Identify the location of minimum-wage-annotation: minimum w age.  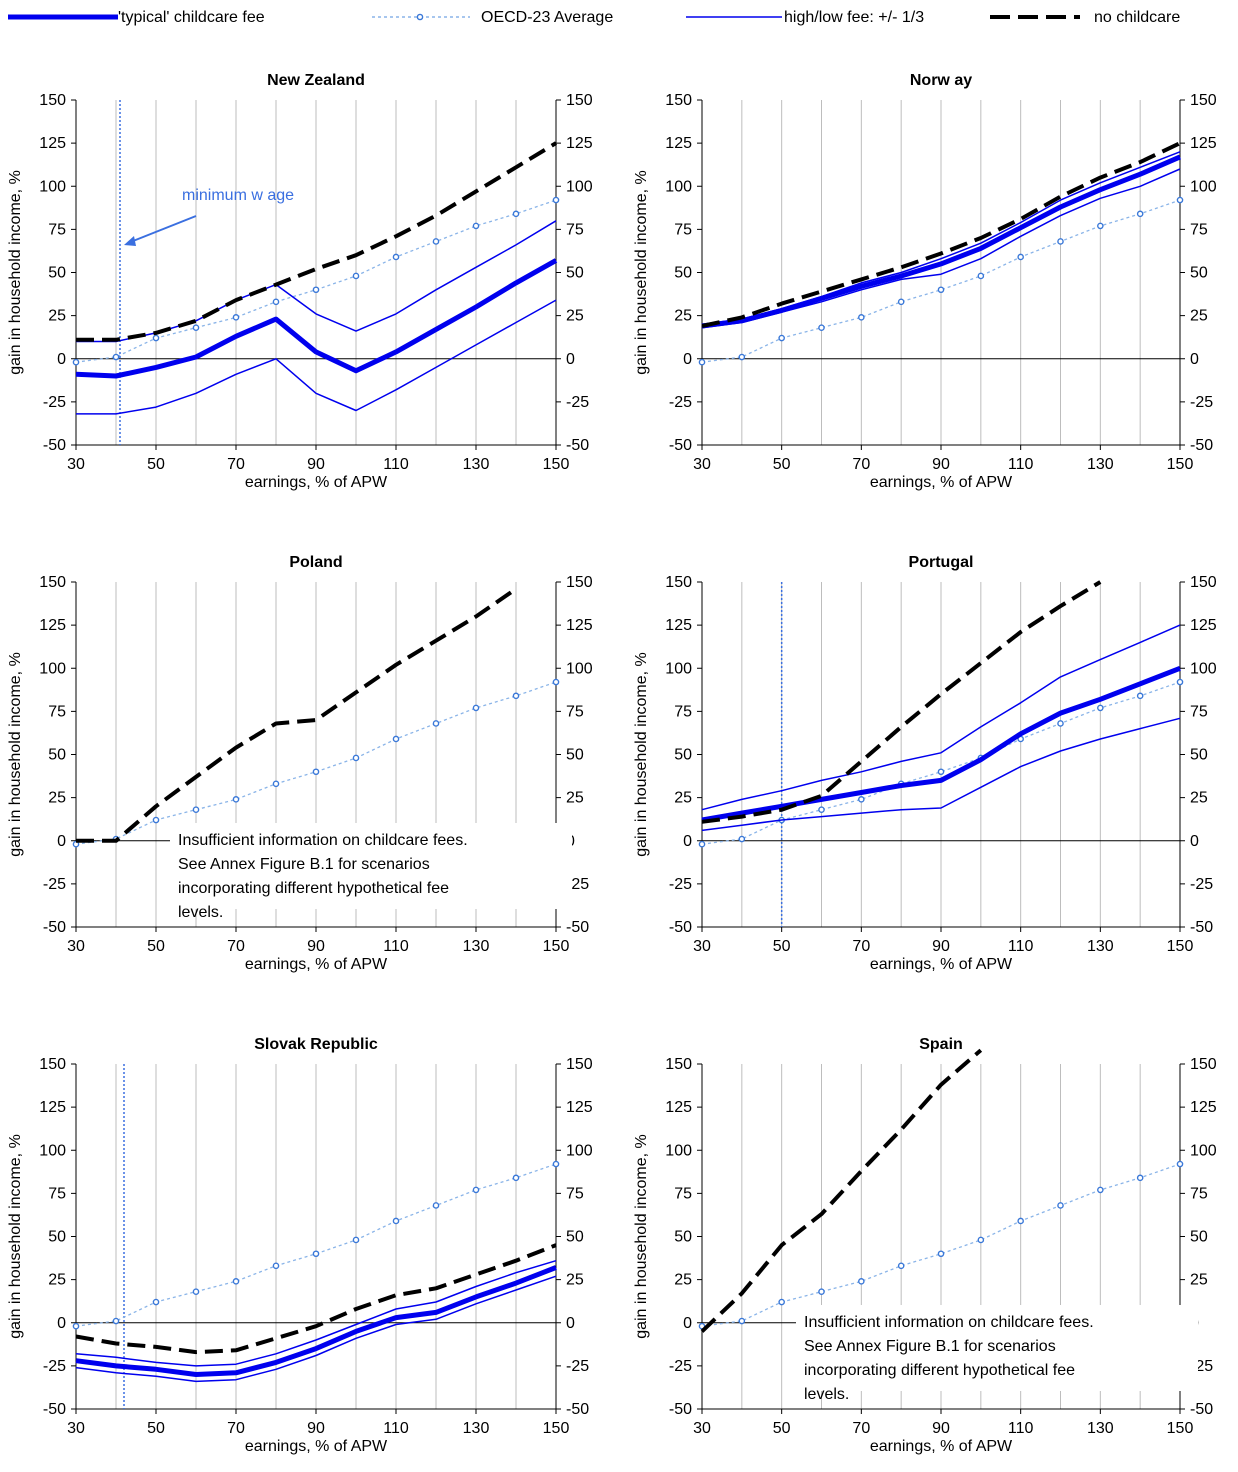
(238, 195).